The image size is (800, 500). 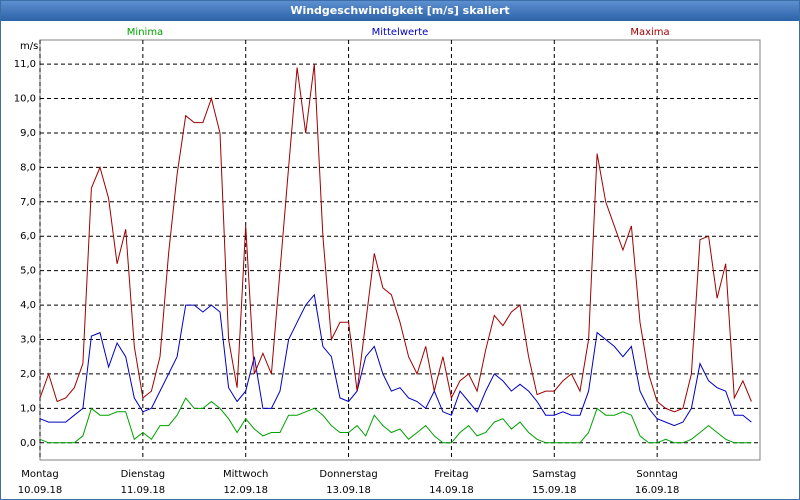 What do you see at coordinates (348, 474) in the screenshot?
I see `x-tick-label: Donnerstag` at bounding box center [348, 474].